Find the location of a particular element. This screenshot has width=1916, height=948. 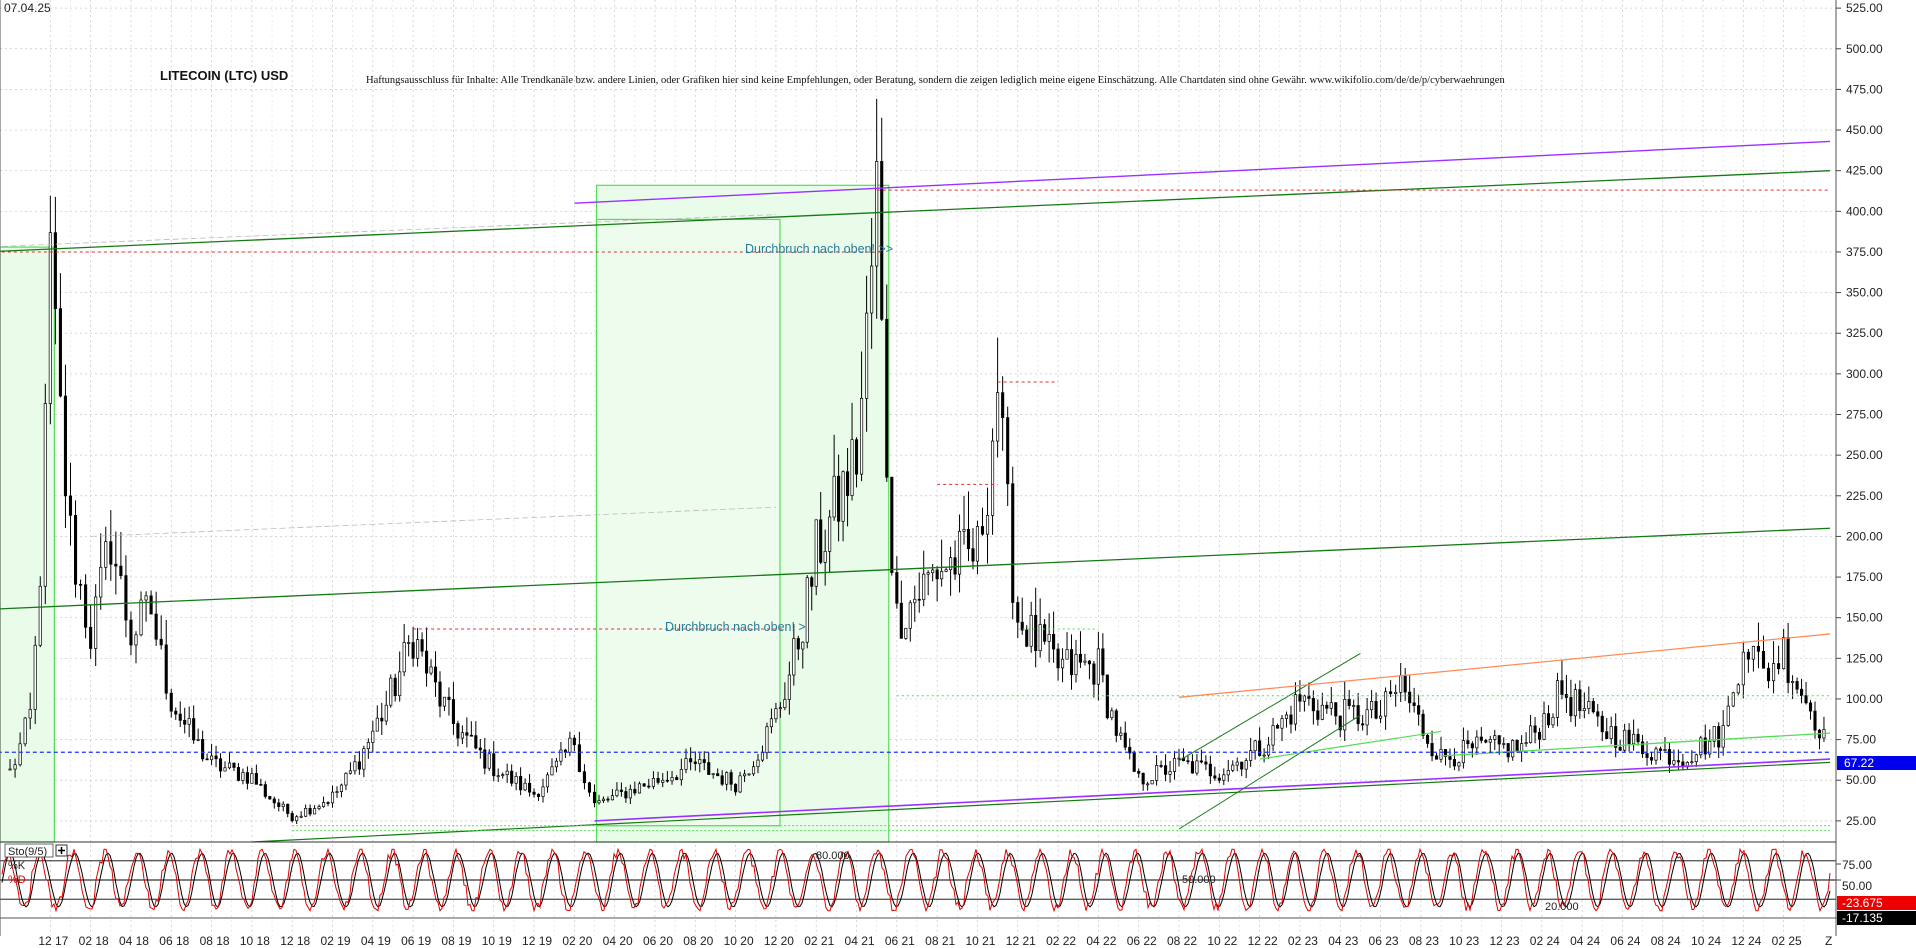

stoch-d-line is located at coordinates (916, 880).